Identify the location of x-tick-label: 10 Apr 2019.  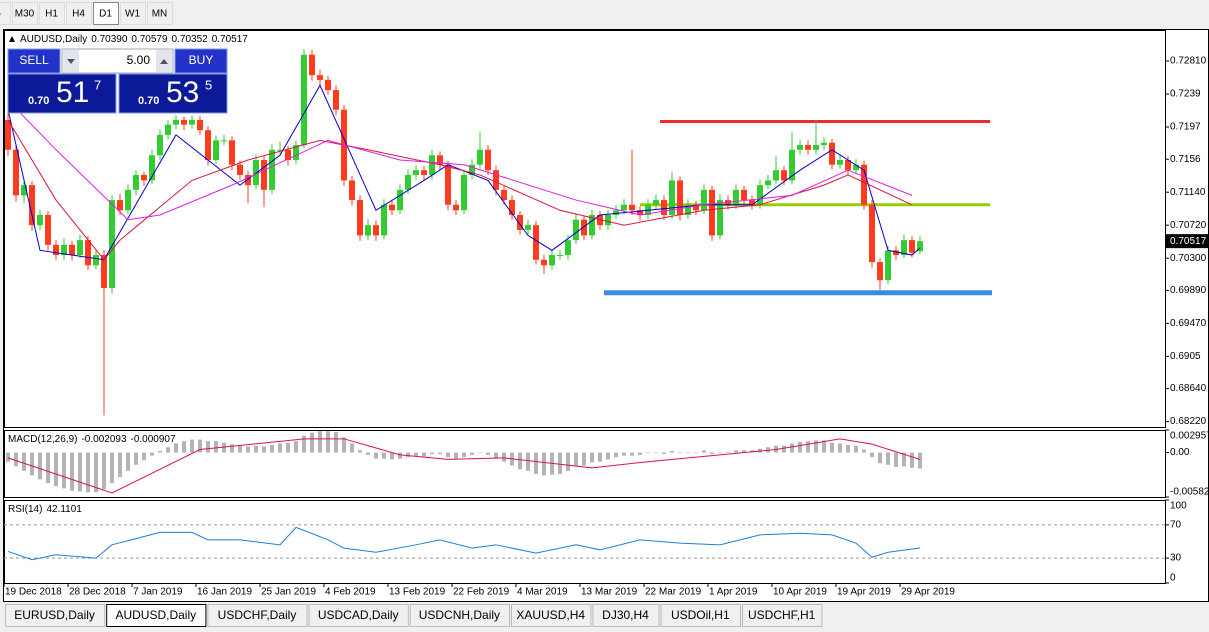
(800, 592).